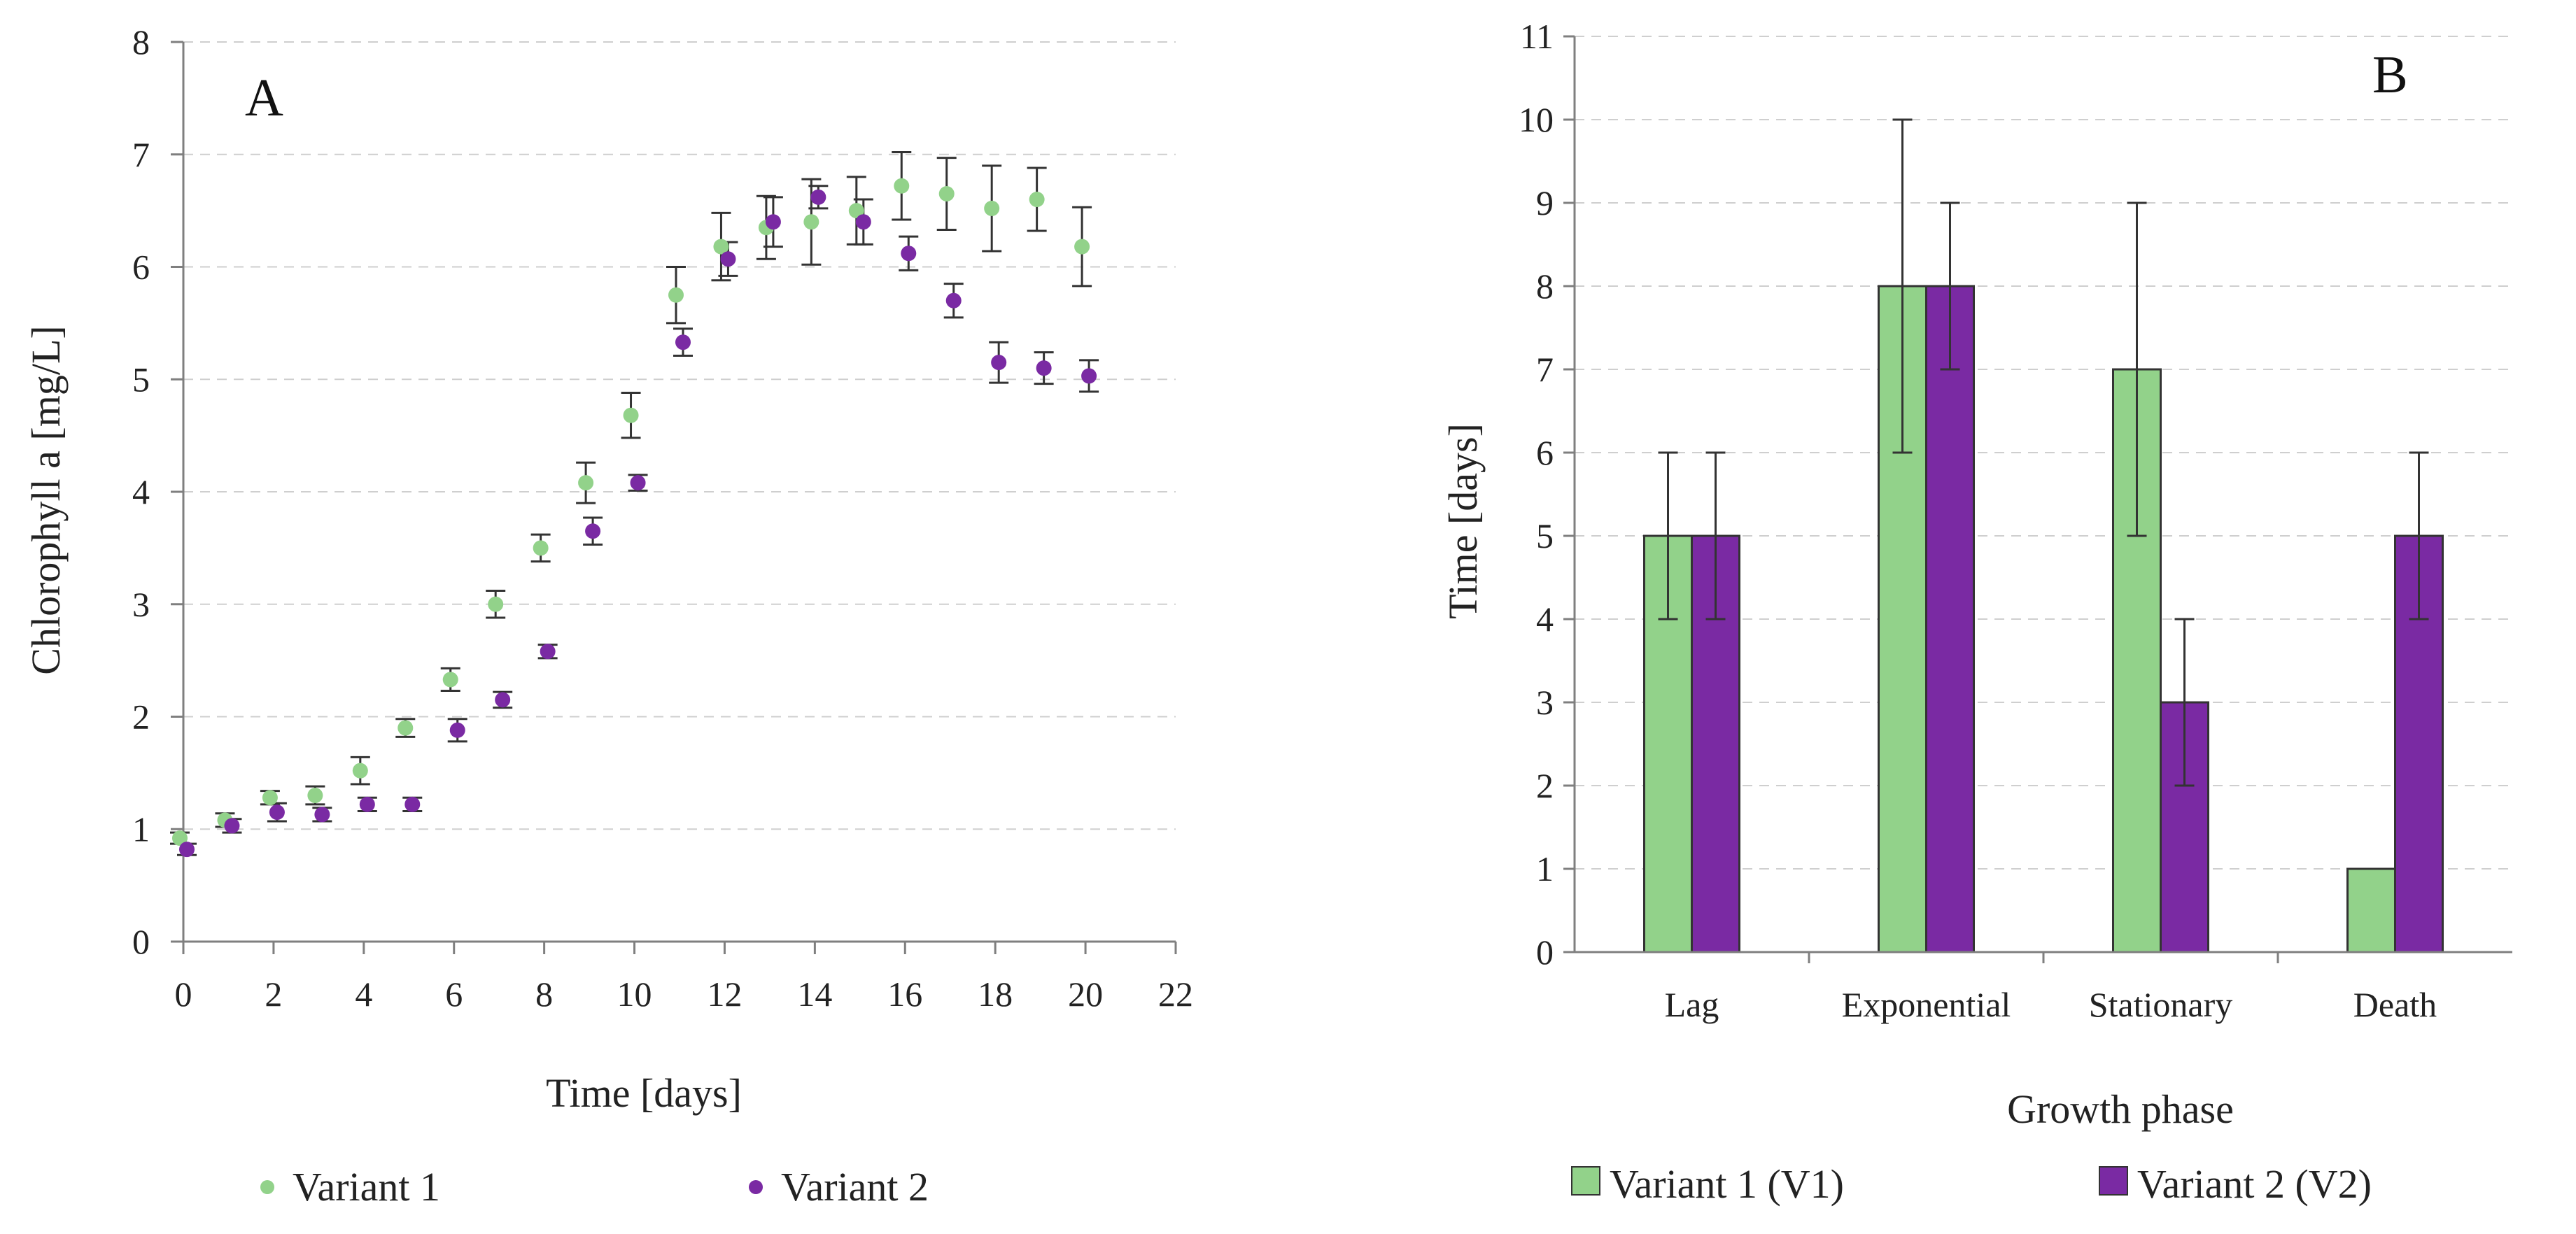  Describe the element at coordinates (1971, 1184) in the screenshot. I see `b-legend: Variant 1 (V1) Variant 2 (V2)` at that location.